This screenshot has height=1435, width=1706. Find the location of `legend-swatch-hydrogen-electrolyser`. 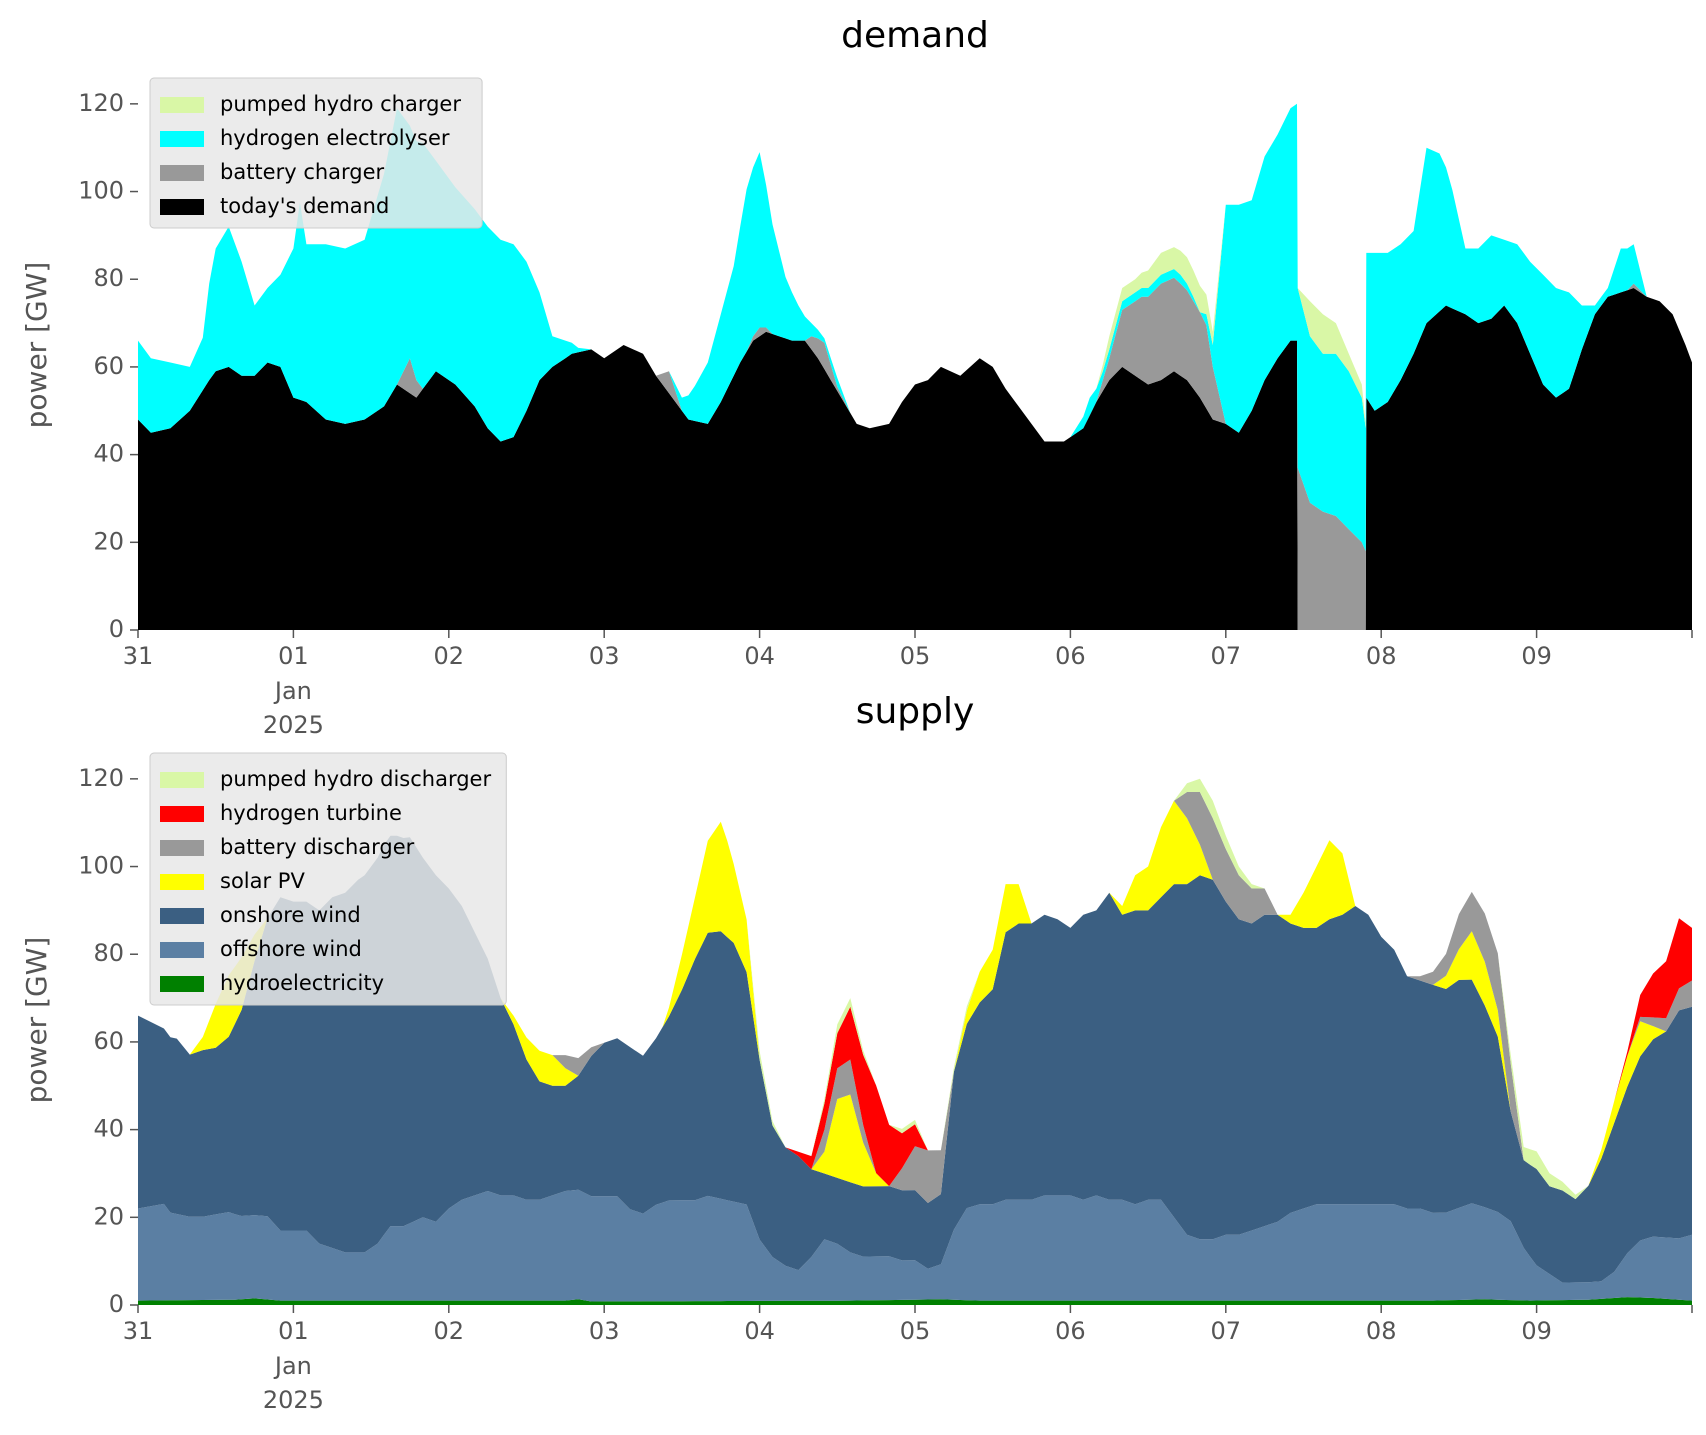

legend-swatch-hydrogen-electrolyser is located at coordinates (182, 139).